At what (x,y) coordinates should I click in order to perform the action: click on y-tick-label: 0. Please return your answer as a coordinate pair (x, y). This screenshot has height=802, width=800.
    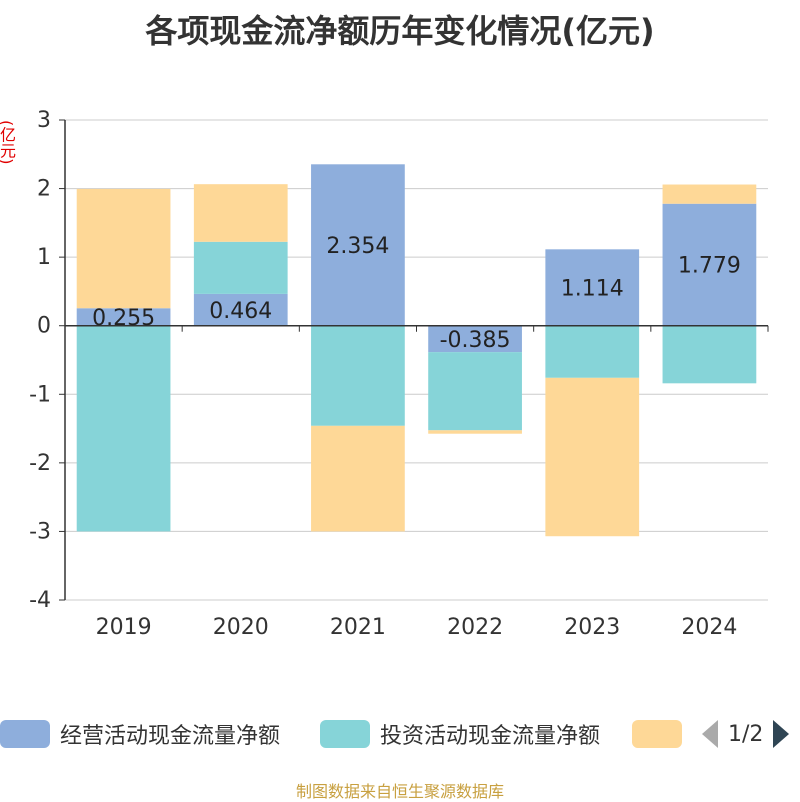
    Looking at the image, I should click on (44, 326).